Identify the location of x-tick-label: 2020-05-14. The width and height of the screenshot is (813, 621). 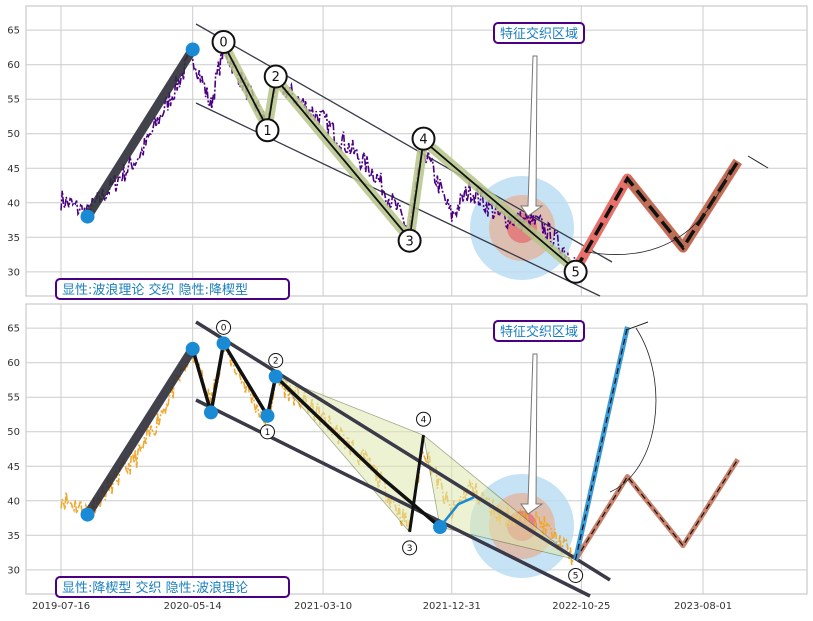
(193, 606).